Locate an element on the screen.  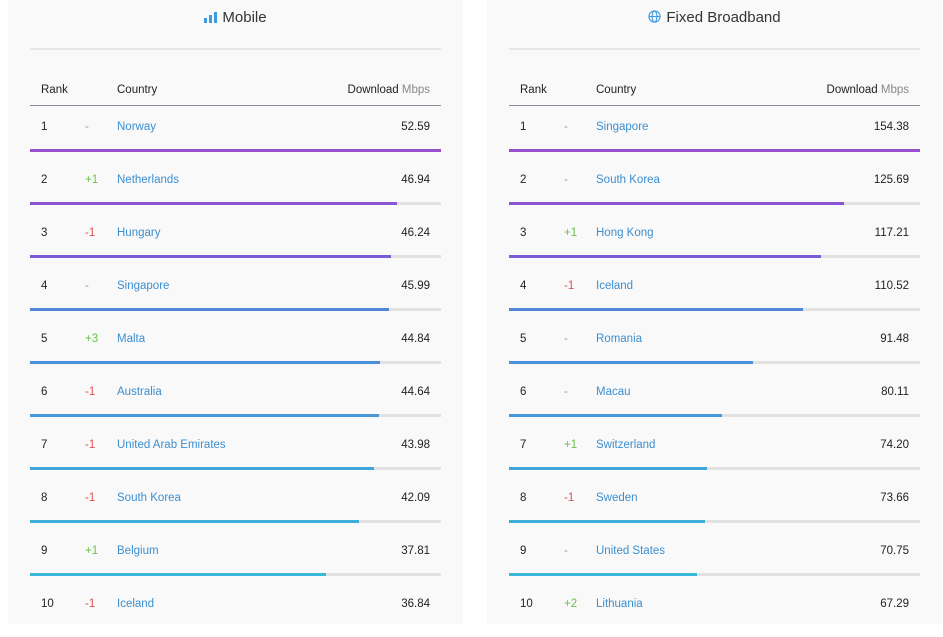
download-value: 46.94 is located at coordinates (415, 180).